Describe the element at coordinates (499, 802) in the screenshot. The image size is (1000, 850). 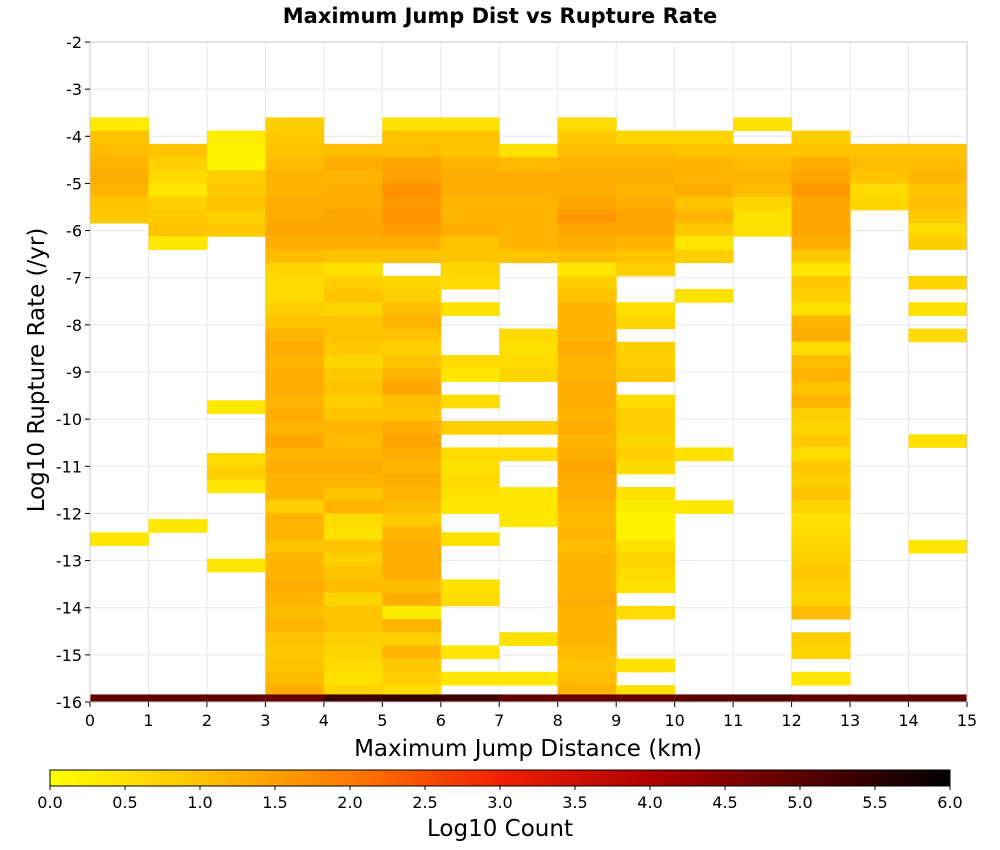
I see `colorbar-tick-label: 3.0` at that location.